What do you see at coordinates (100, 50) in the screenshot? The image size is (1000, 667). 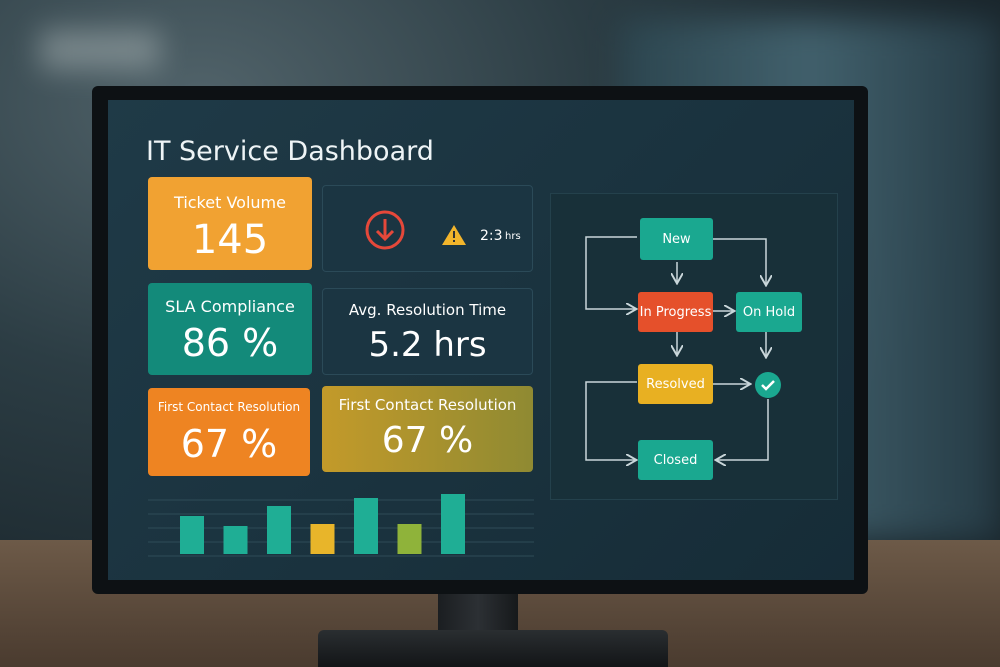 I see `bg-light` at bounding box center [100, 50].